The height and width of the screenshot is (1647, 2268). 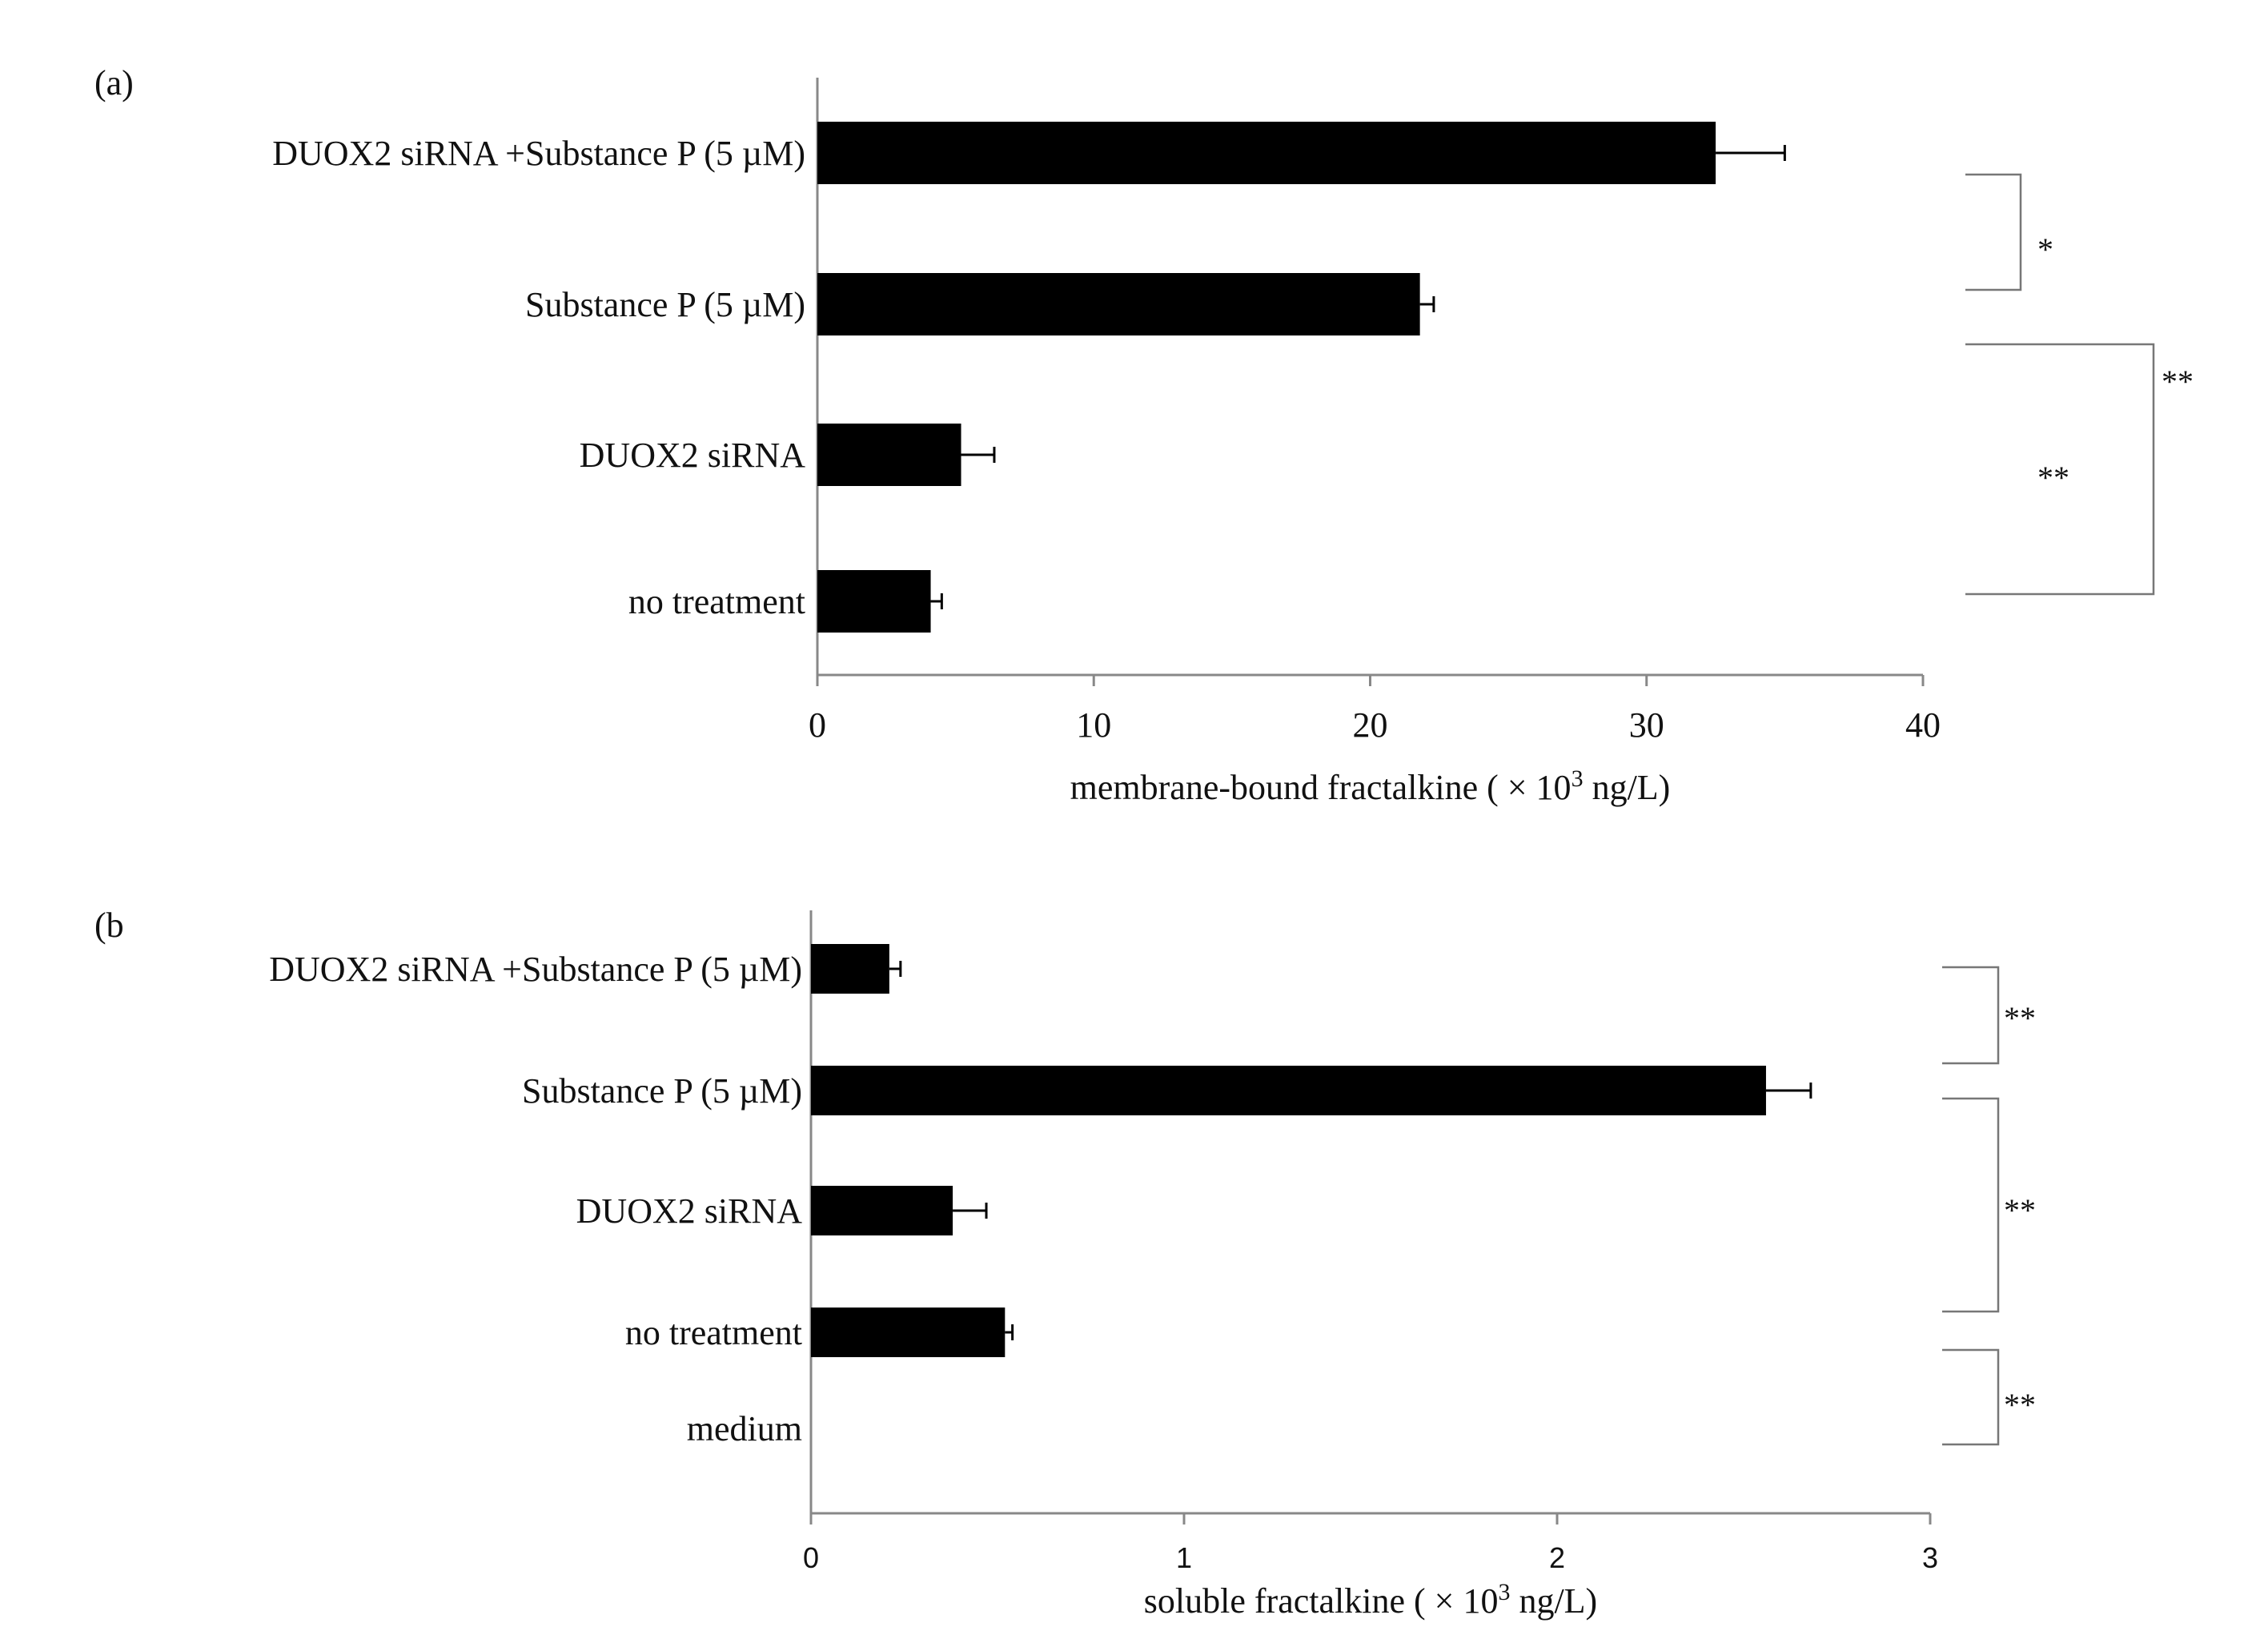 What do you see at coordinates (1093, 725) in the screenshot?
I see `x-tick-label: 10` at bounding box center [1093, 725].